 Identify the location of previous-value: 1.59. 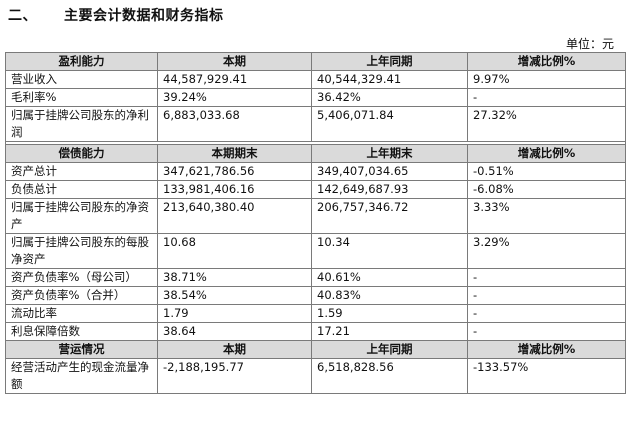
(389, 313).